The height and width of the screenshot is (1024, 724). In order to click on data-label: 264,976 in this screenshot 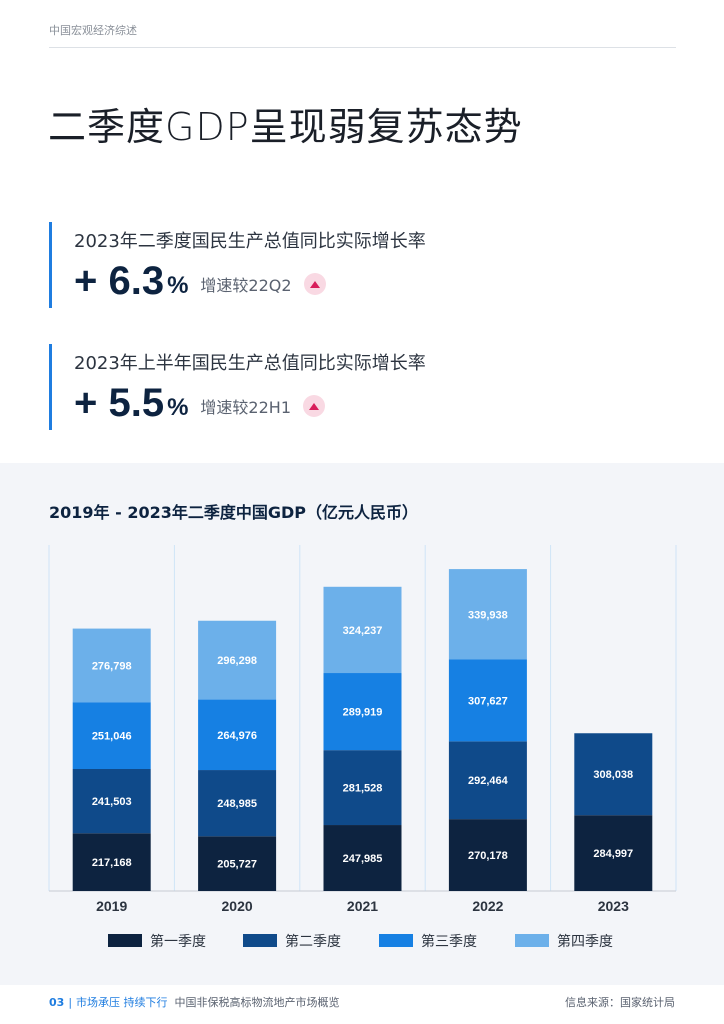, I will do `click(237, 736)`.